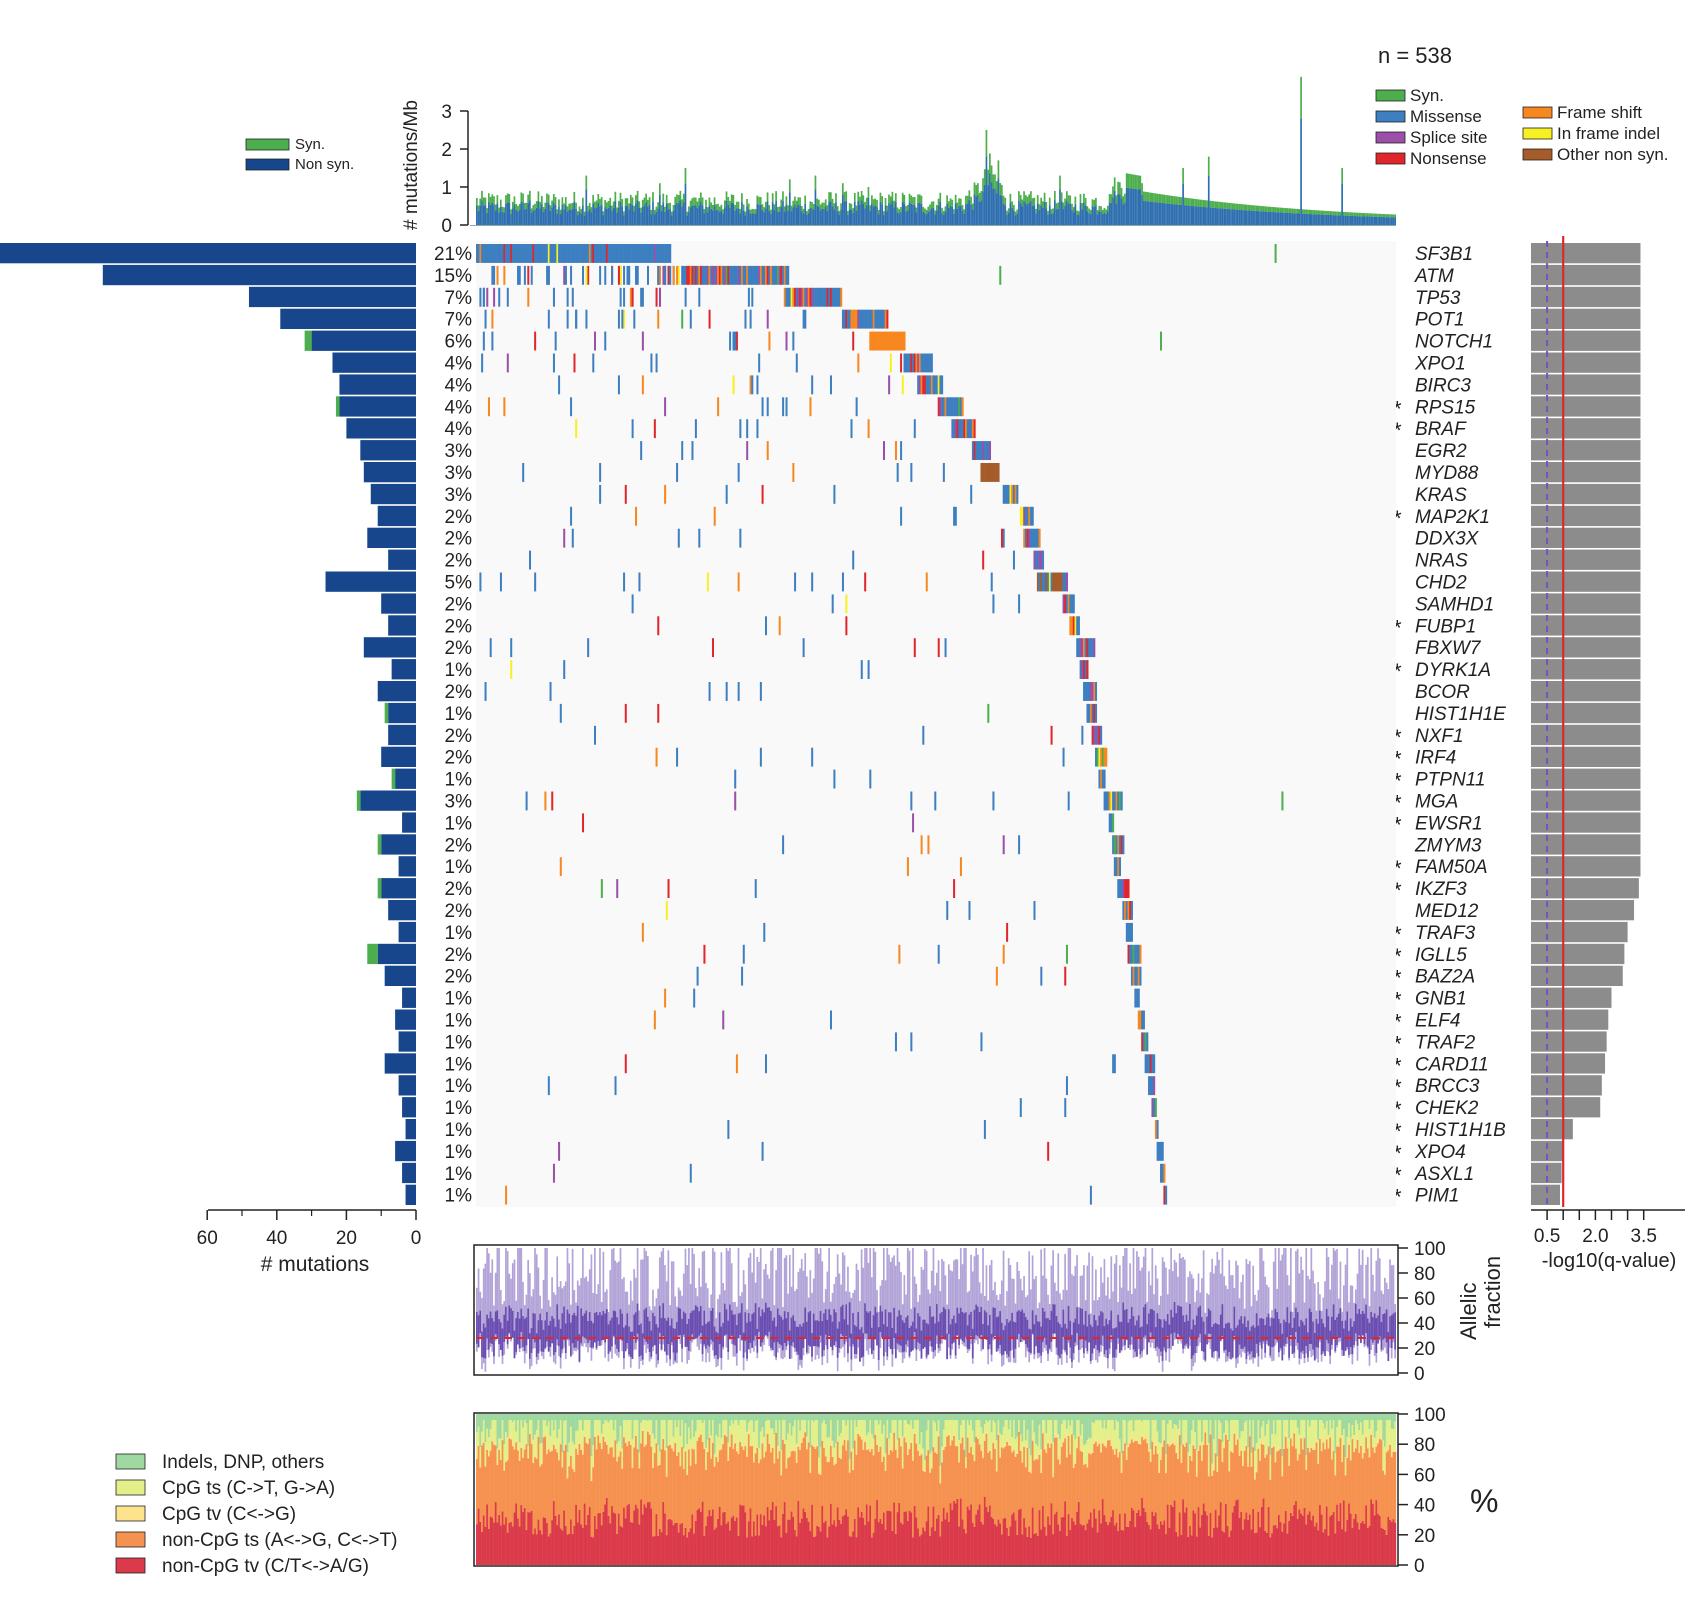 The height and width of the screenshot is (1605, 1693). What do you see at coordinates (459, 561) in the screenshot?
I see `gene-percent-label: 2%` at bounding box center [459, 561].